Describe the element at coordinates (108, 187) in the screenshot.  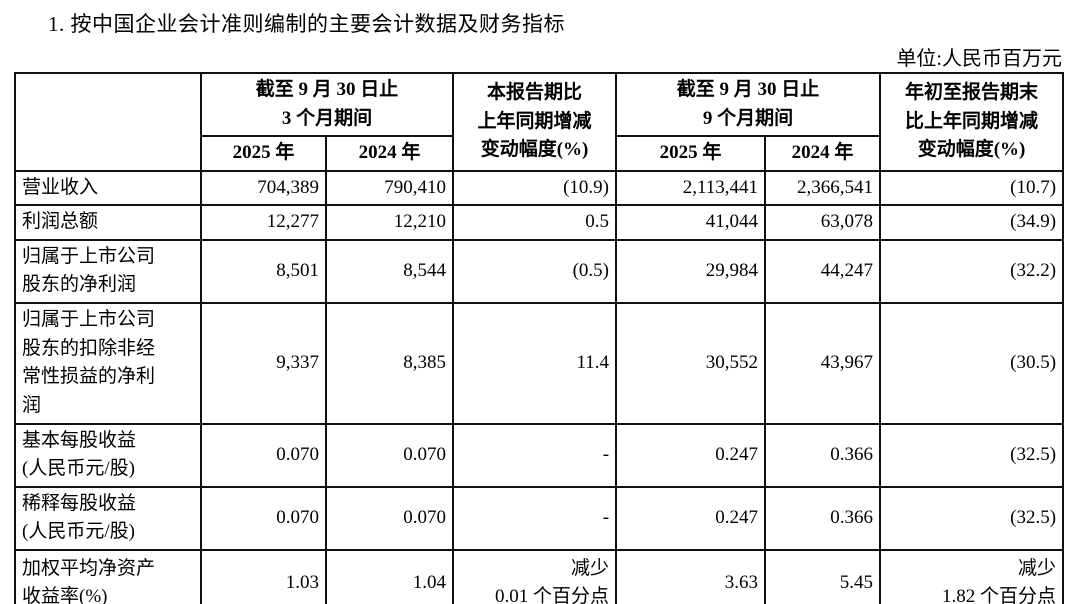
I see `row-label: 营业收入` at that location.